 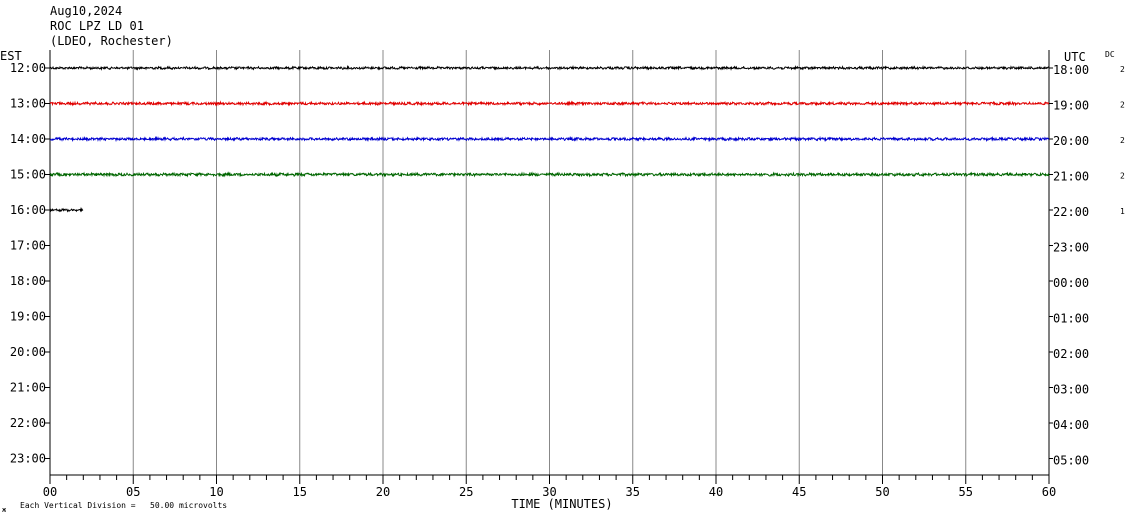 What do you see at coordinates (1110, 54) in the screenshot?
I see `dc-axis-title: DC` at bounding box center [1110, 54].